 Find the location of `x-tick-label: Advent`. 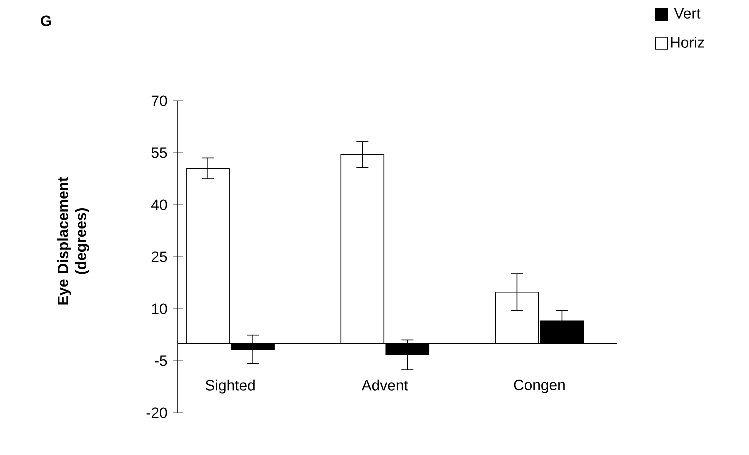

x-tick-label: Advent is located at coordinates (385, 385).